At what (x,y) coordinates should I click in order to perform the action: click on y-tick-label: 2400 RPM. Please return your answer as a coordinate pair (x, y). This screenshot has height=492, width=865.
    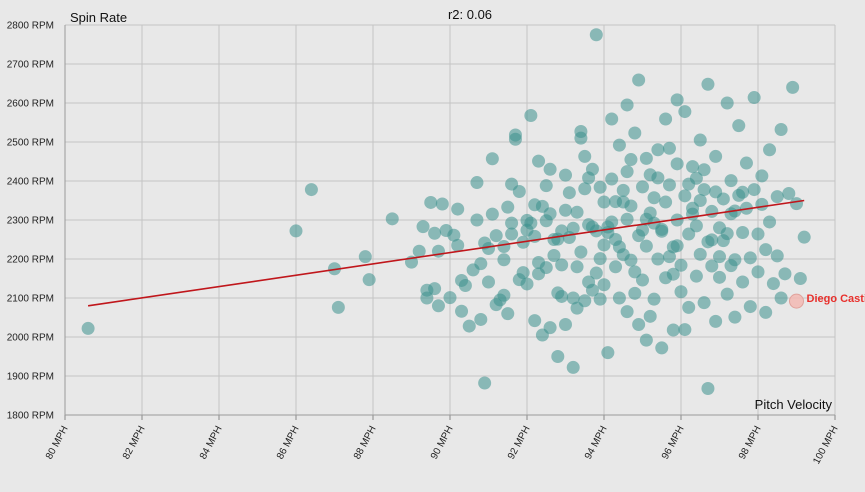
    Looking at the image, I should click on (30, 182).